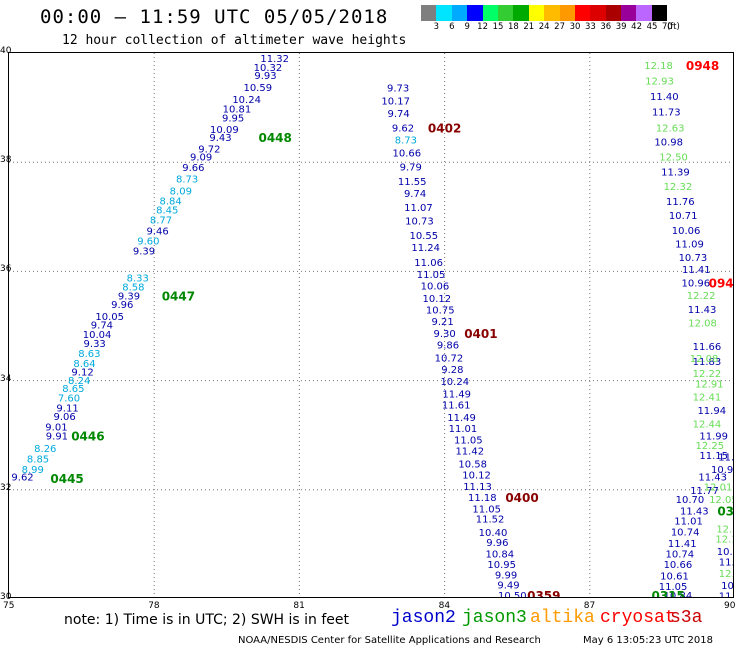 Image resolution: width=740 pixels, height=650 pixels. What do you see at coordinates (498, 27) in the screenshot?
I see `scale-label: 15` at bounding box center [498, 27].